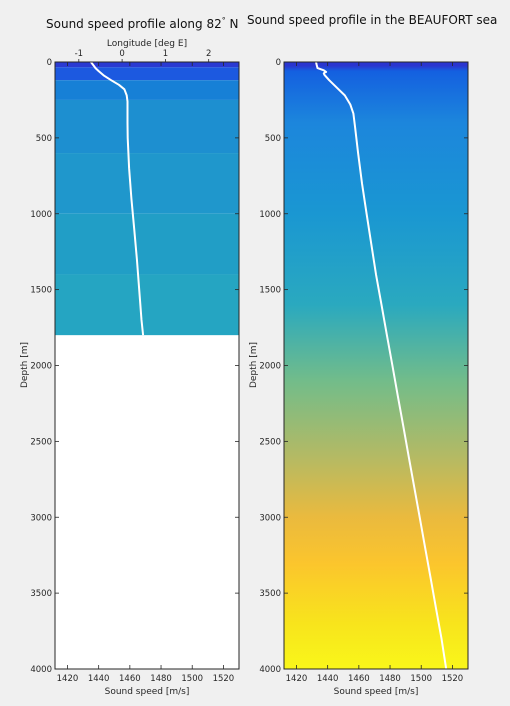 Image resolution: width=510 pixels, height=706 pixels. I want to click on right-y-axis-label: Depth [m], so click(254, 365).